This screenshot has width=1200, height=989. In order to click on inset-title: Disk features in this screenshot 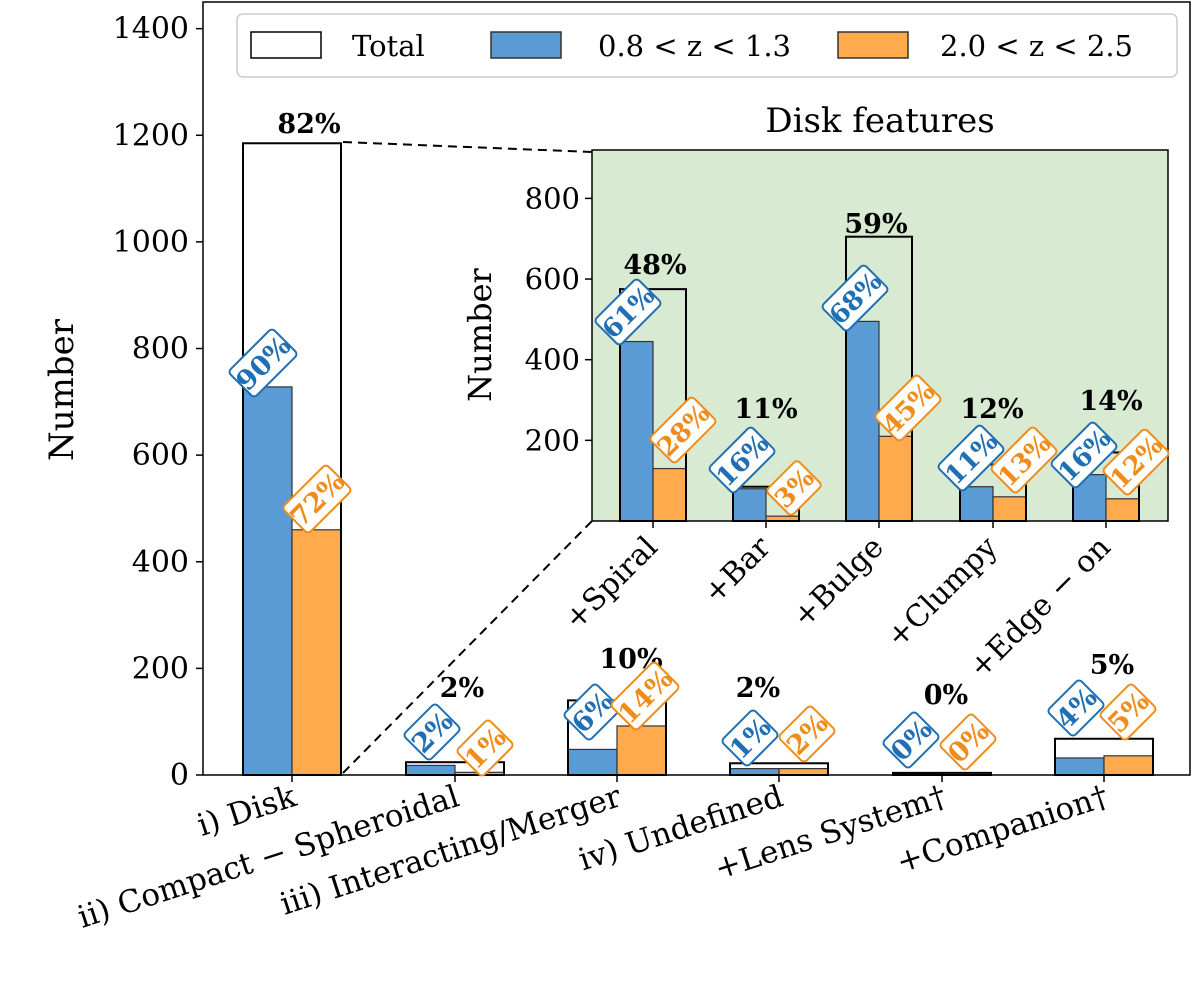, I will do `click(879, 121)`.